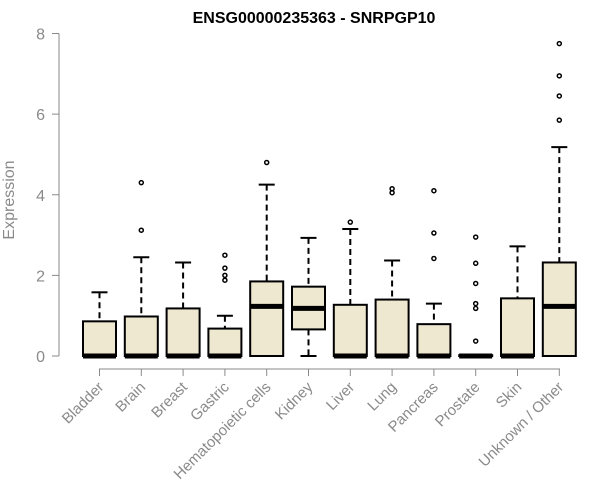 This screenshot has height=500, width=600. Describe the element at coordinates (40, 115) in the screenshot. I see `y-tick-label: 6` at that location.